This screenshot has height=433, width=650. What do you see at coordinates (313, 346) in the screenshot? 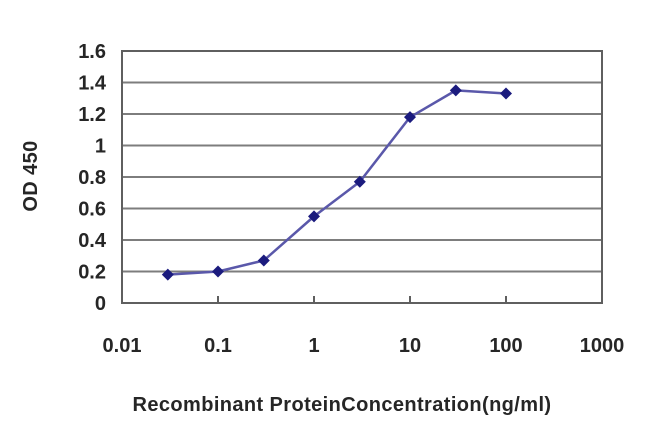
I see `x-tick-label: 1` at bounding box center [313, 346].